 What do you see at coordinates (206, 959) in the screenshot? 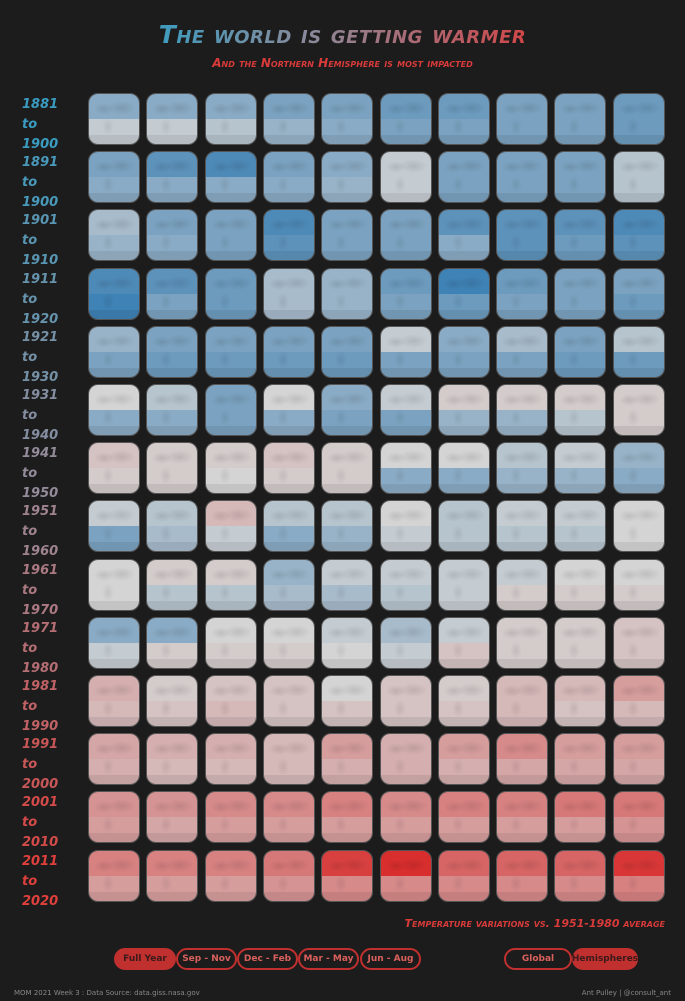
I see `season-button-sep-nov: Sep - Nov` at bounding box center [206, 959].